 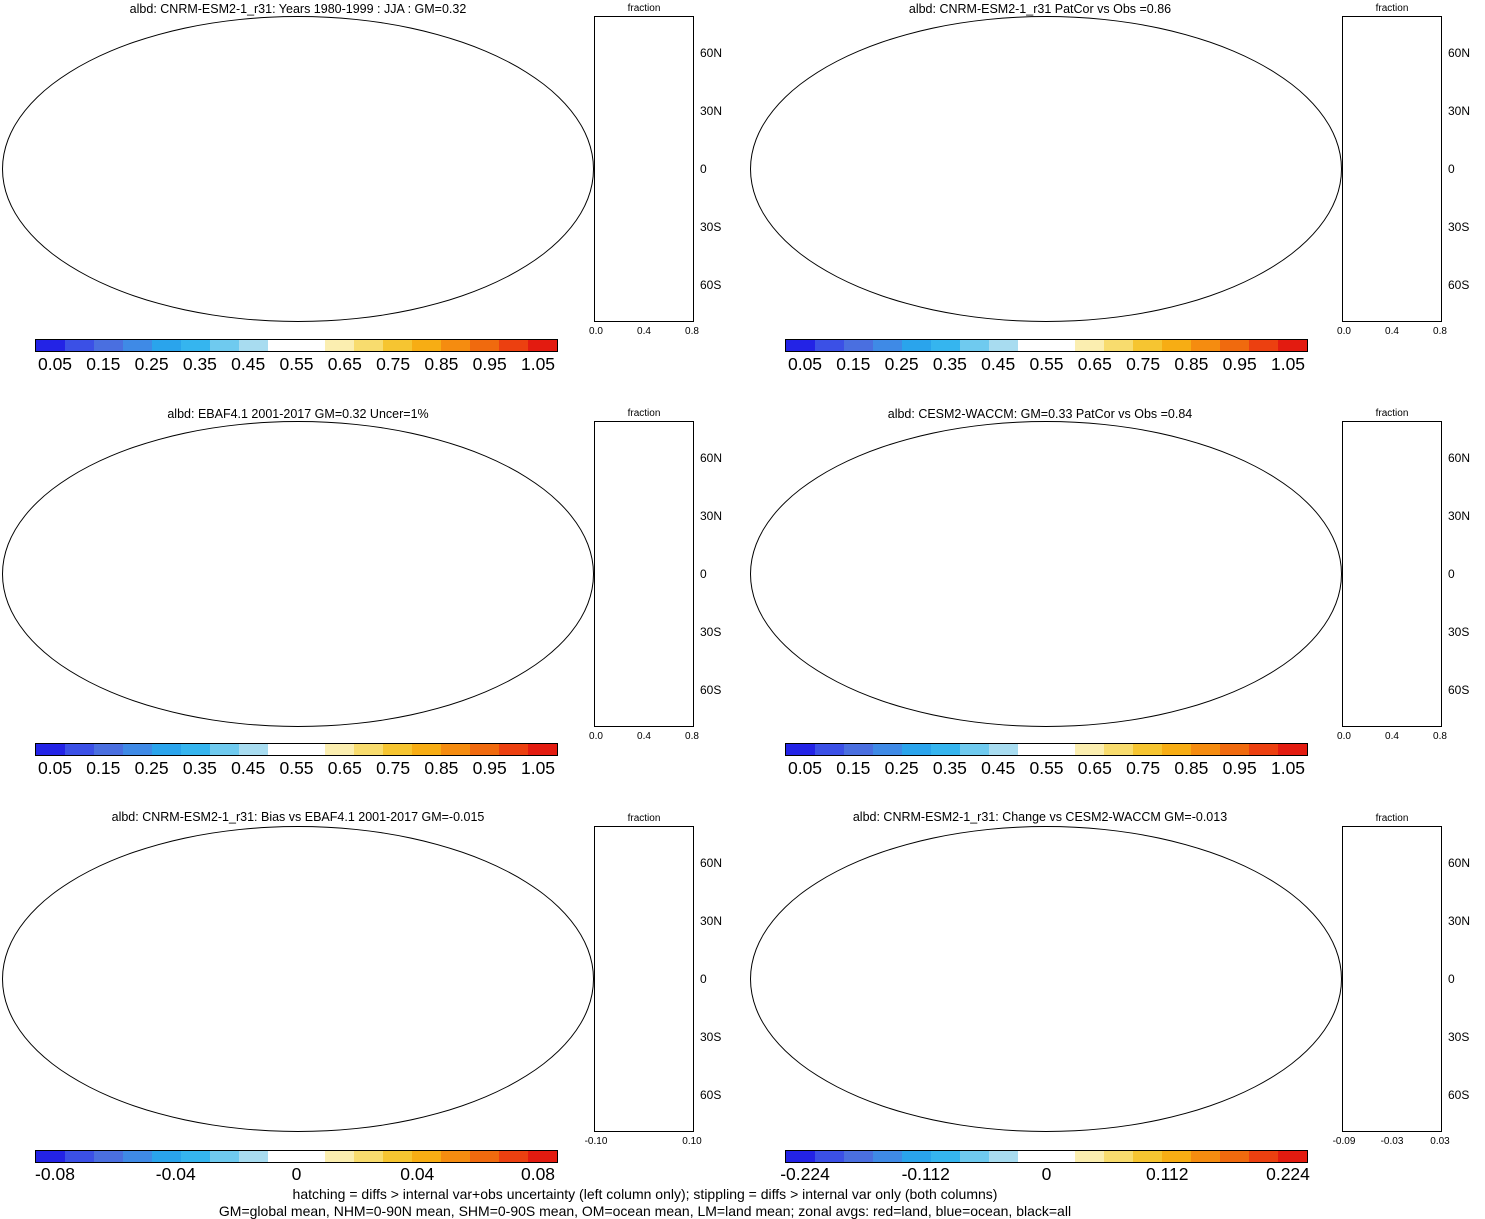 I want to click on colorbar-label: -0.04, so click(x=175, y=1174).